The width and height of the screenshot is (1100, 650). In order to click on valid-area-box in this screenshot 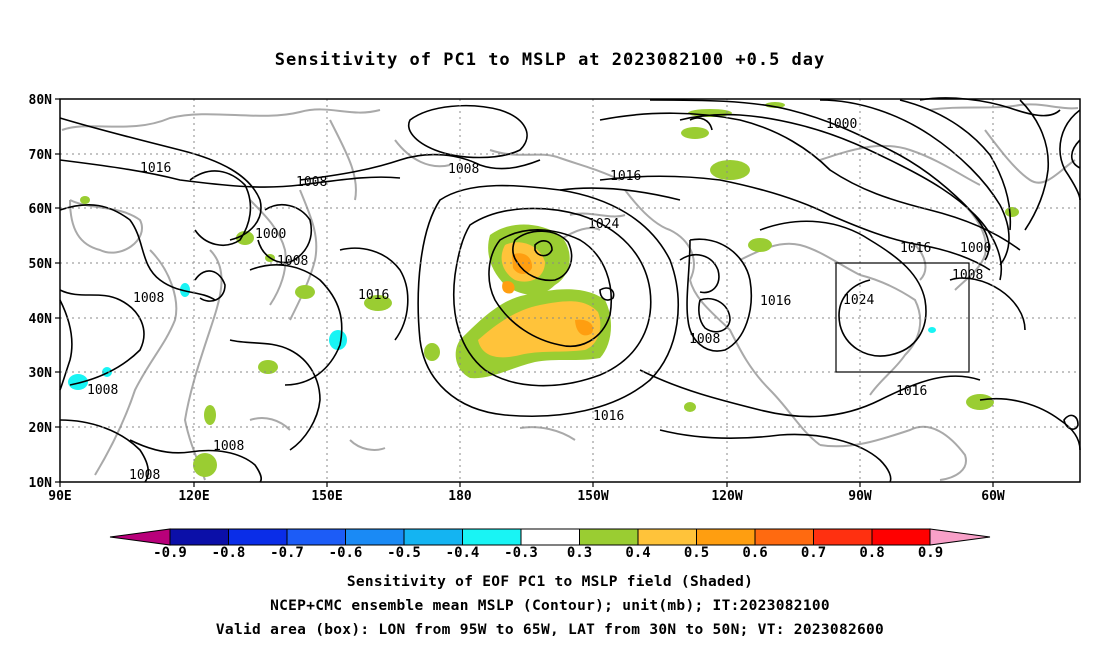, I will do `click(902, 317)`.